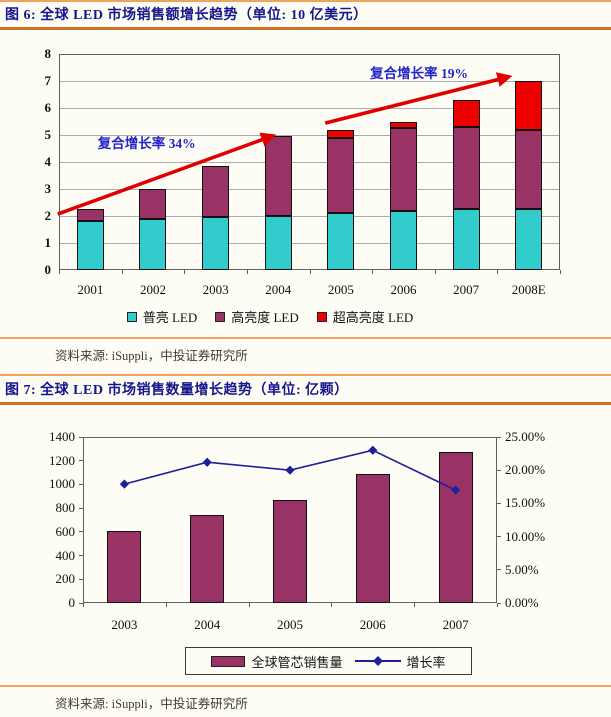 The width and height of the screenshot is (611, 717). I want to click on fig6-xlabel-2001: 2001, so click(90, 289).